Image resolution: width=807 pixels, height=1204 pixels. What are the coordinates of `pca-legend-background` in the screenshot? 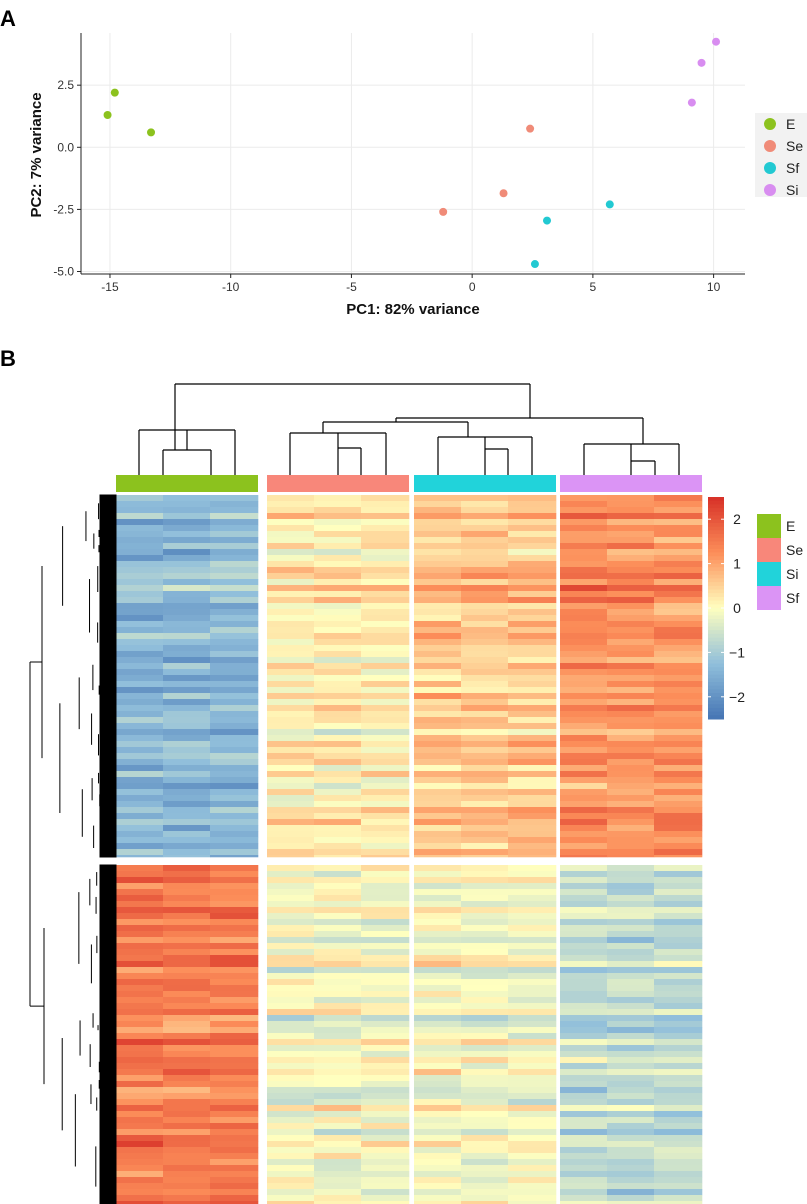 It's located at (781, 155).